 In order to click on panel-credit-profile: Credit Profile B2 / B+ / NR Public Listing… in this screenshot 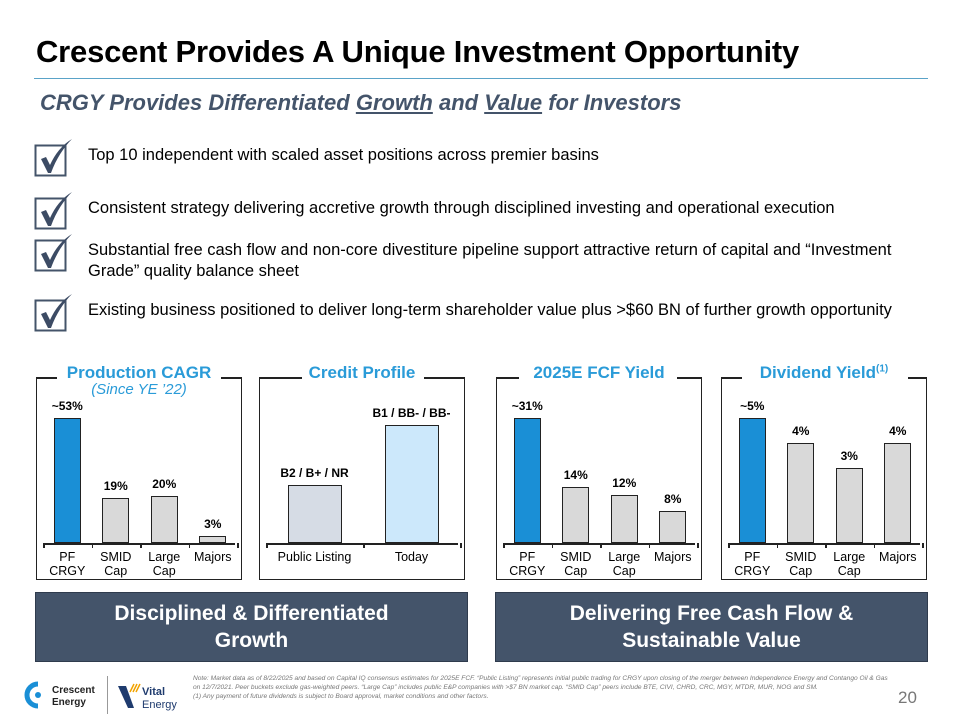, I will do `click(362, 471)`.